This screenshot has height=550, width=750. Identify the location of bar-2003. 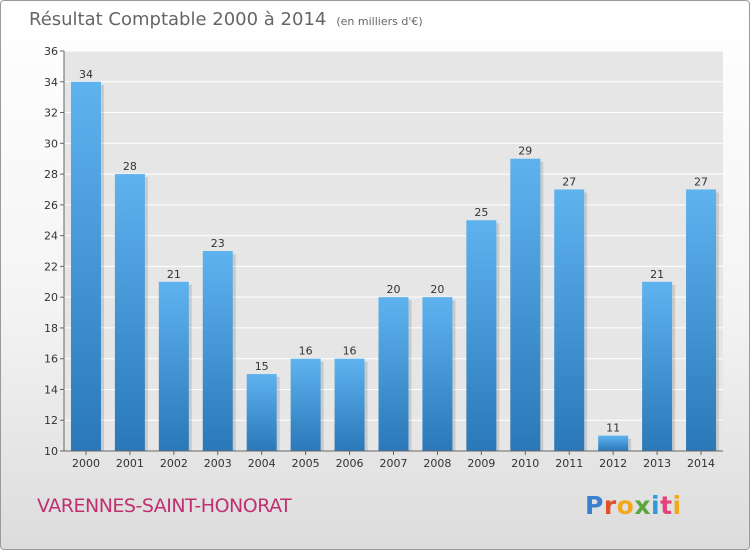
(217, 351).